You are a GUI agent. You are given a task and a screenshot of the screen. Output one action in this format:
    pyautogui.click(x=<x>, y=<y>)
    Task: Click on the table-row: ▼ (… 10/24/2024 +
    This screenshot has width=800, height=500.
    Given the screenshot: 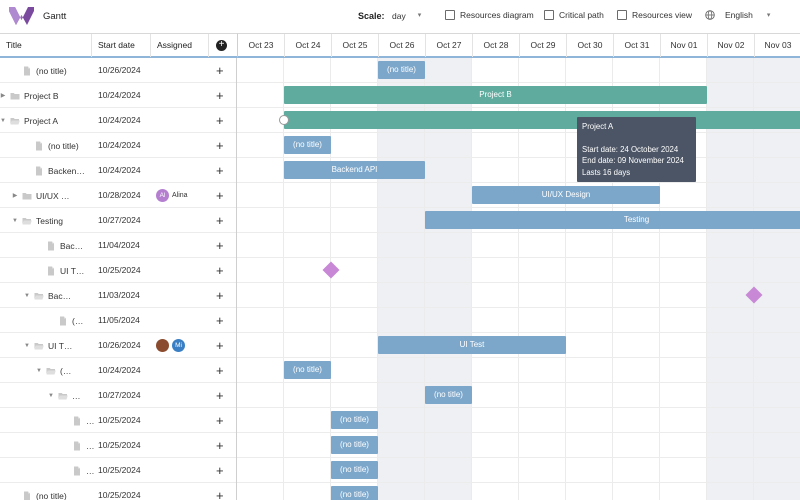 What is the action you would take?
    pyautogui.click(x=118, y=370)
    